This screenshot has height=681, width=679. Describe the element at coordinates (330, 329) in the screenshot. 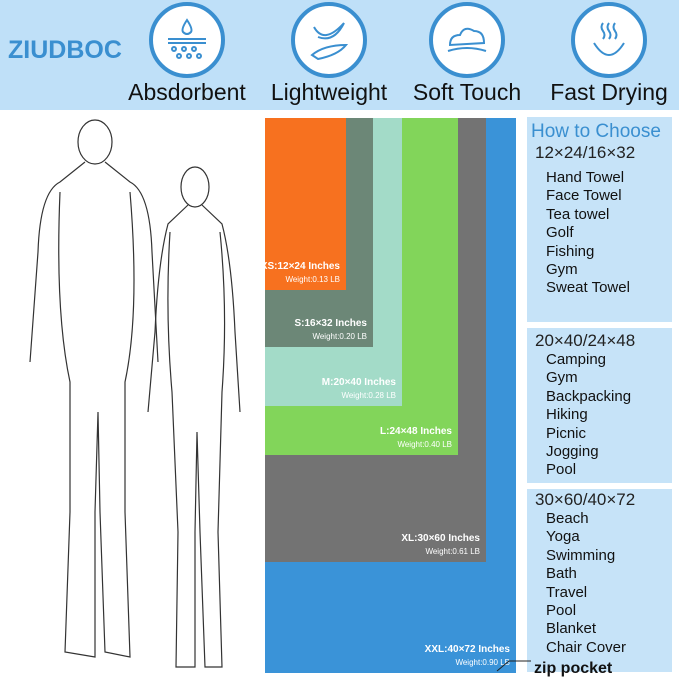

I see `size-label: S:16×32 Inches Weight:0.20 LB` at that location.